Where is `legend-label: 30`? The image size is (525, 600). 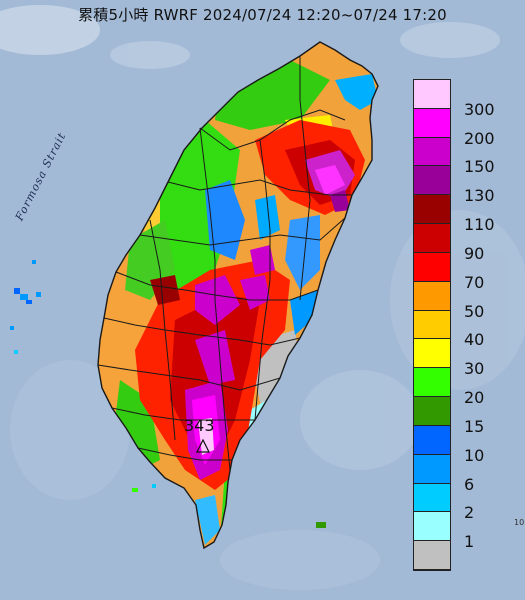
legend-label: 30 is located at coordinates (474, 369).